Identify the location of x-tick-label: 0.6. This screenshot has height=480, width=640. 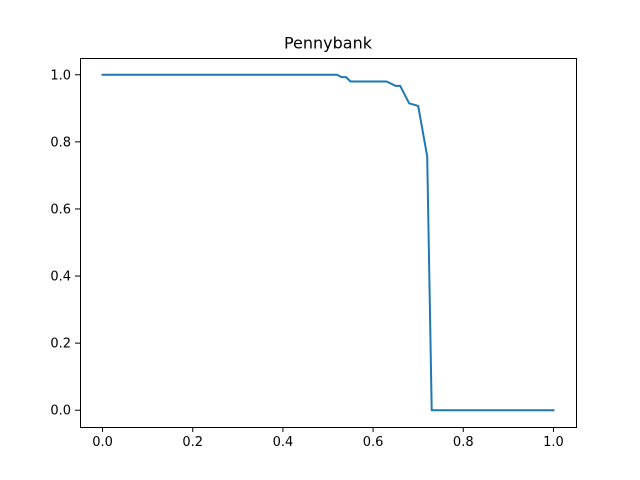
(373, 442).